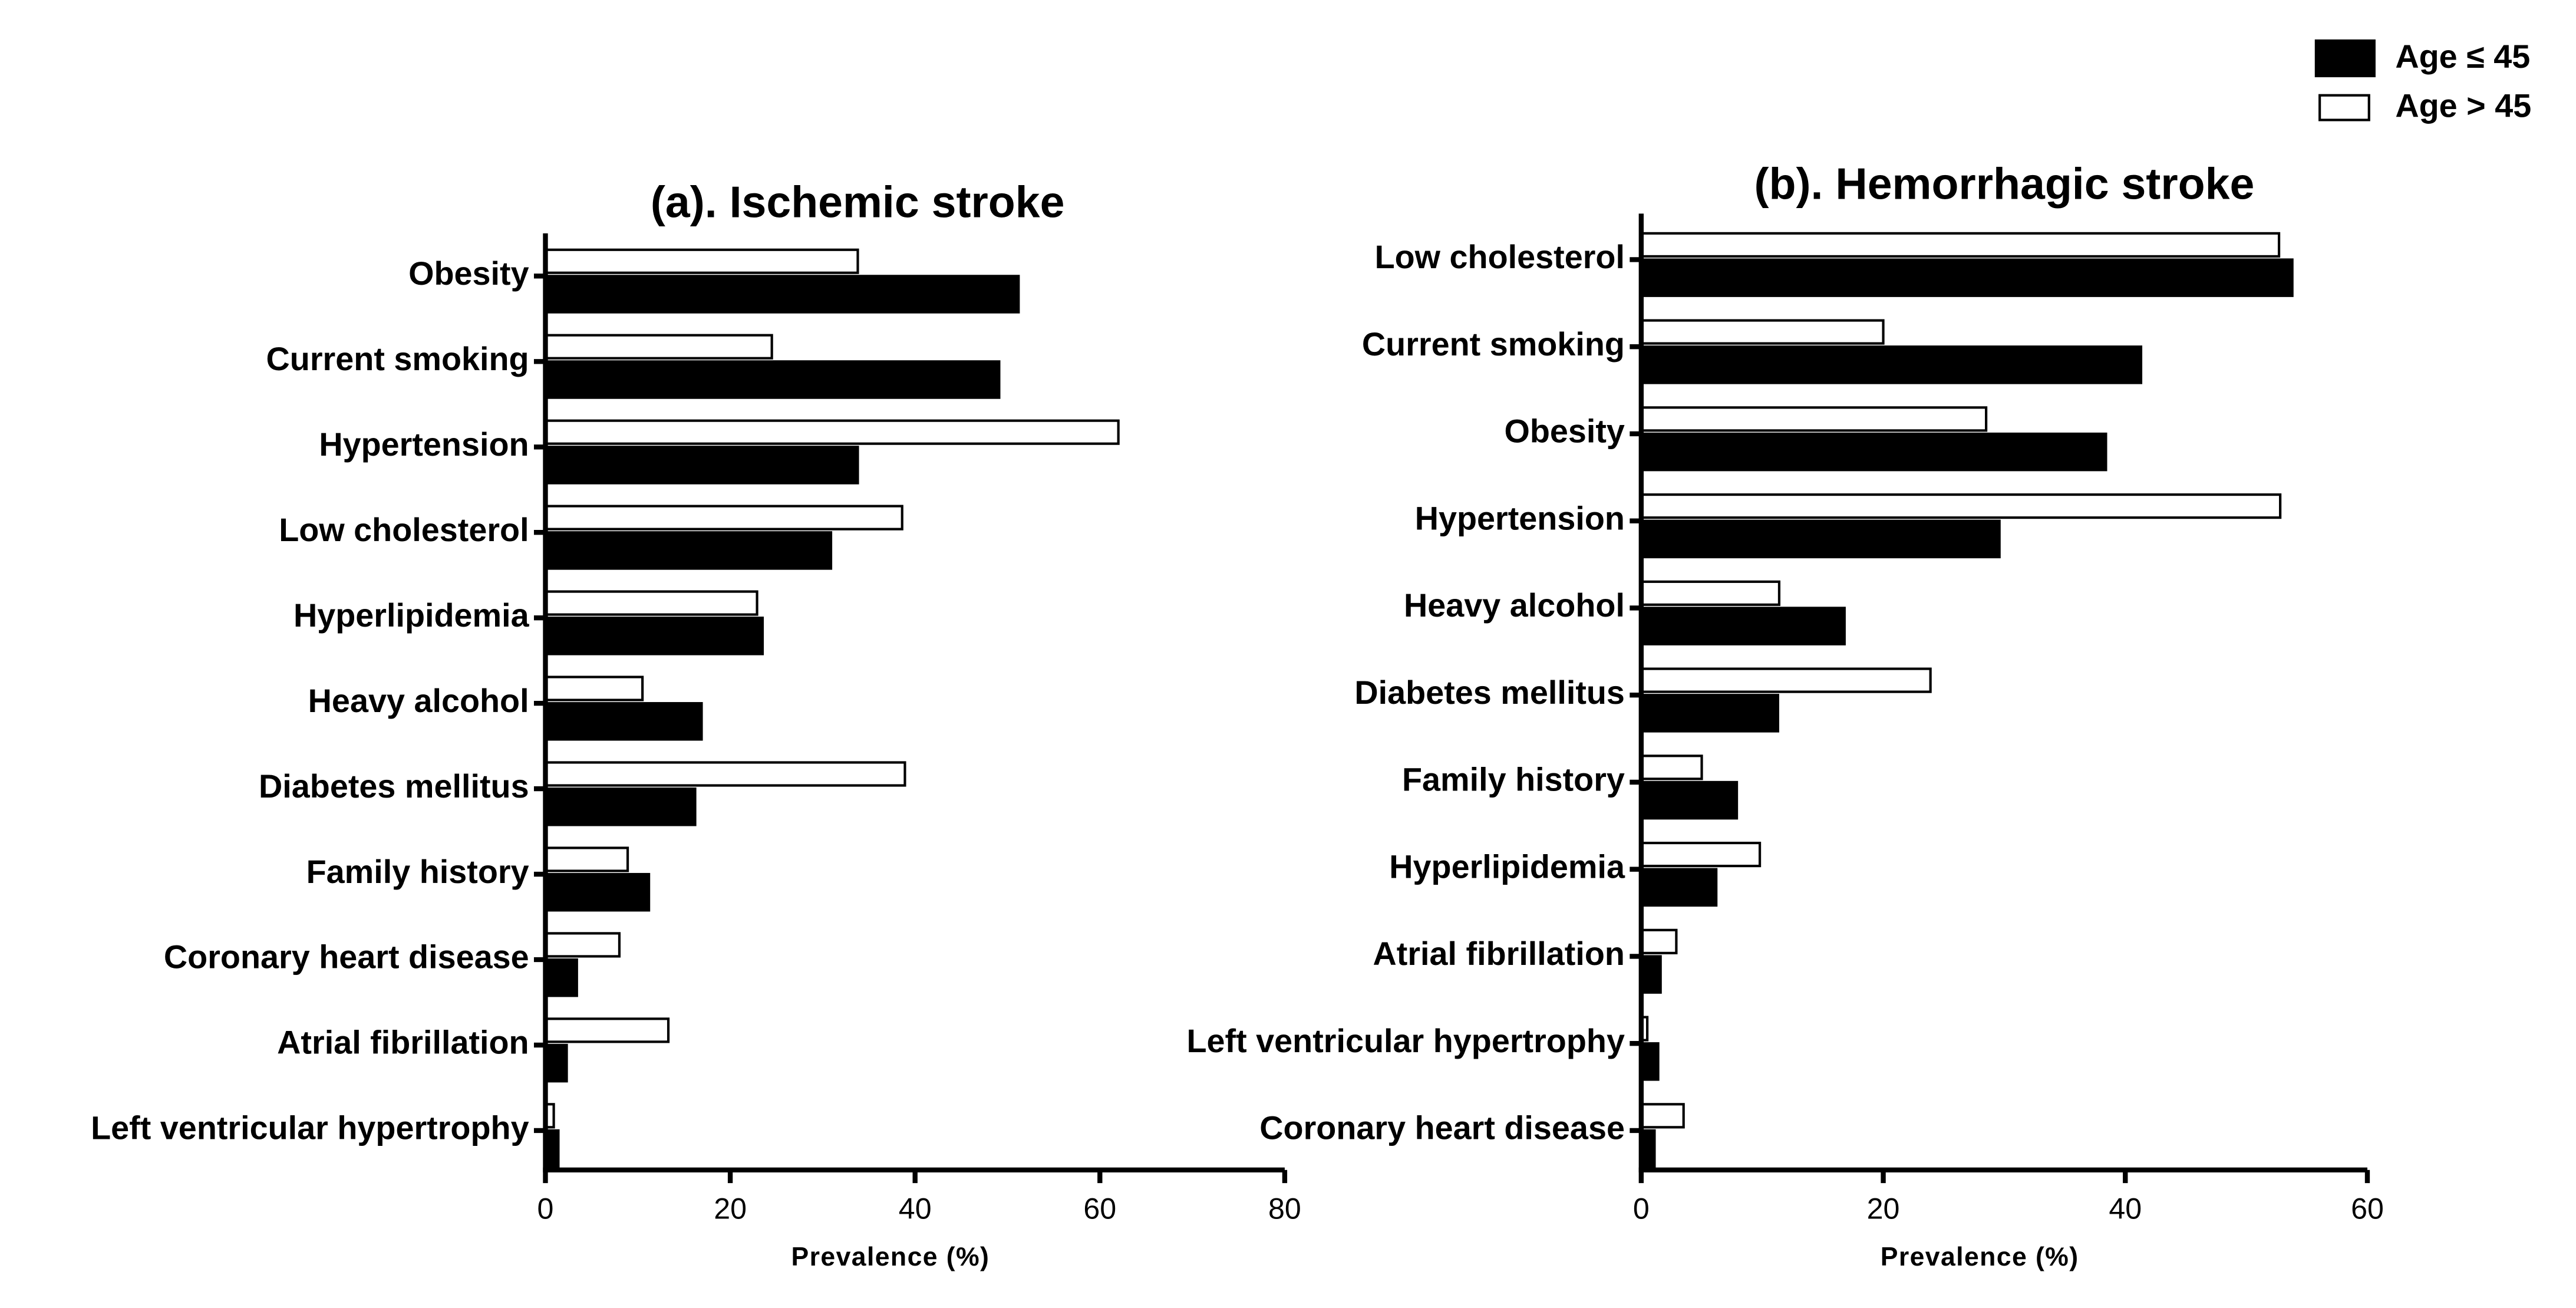 This screenshot has width=2576, height=1308. I want to click on legend-label: Age ≤ 45, so click(2463, 57).